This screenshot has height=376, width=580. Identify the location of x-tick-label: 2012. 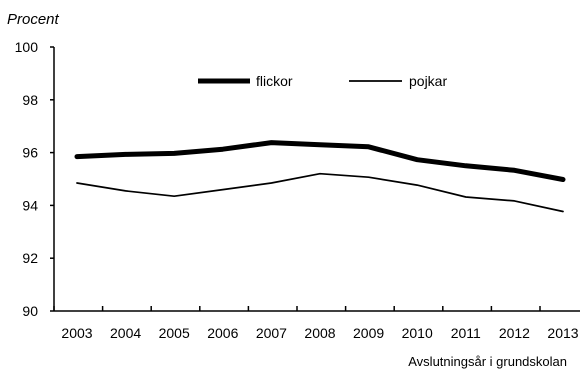
(514, 333).